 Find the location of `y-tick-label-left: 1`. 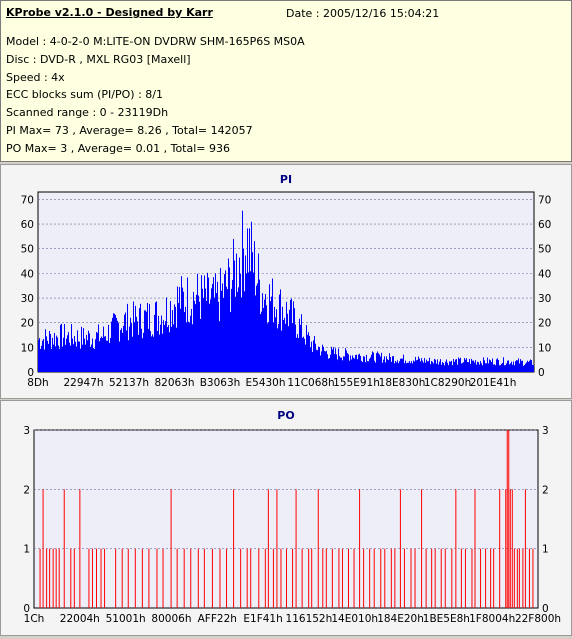

y-tick-label-left: 1 is located at coordinates (26, 550).